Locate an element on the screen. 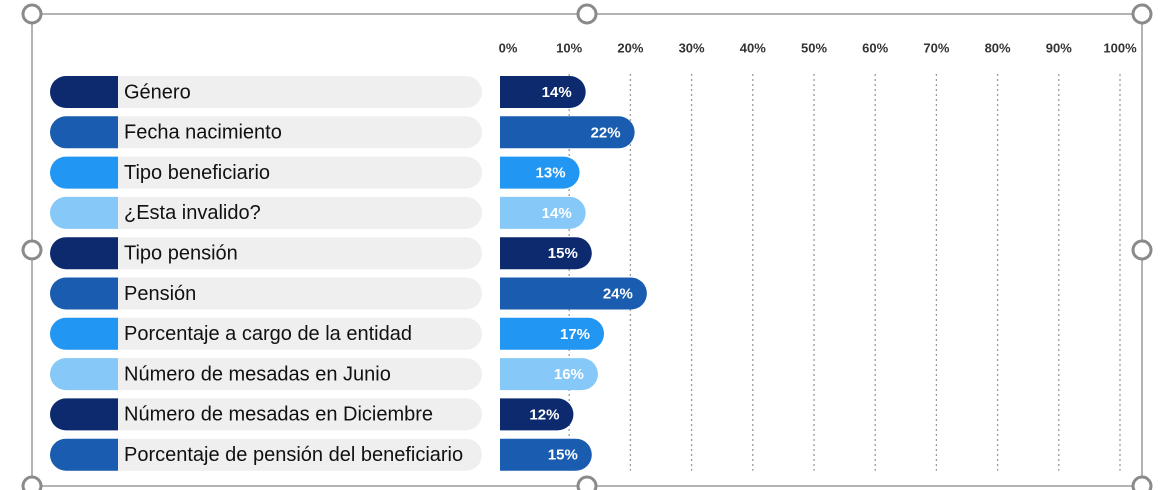 The height and width of the screenshot is (490, 1162). x-tick-label: 100% is located at coordinates (1120, 47).